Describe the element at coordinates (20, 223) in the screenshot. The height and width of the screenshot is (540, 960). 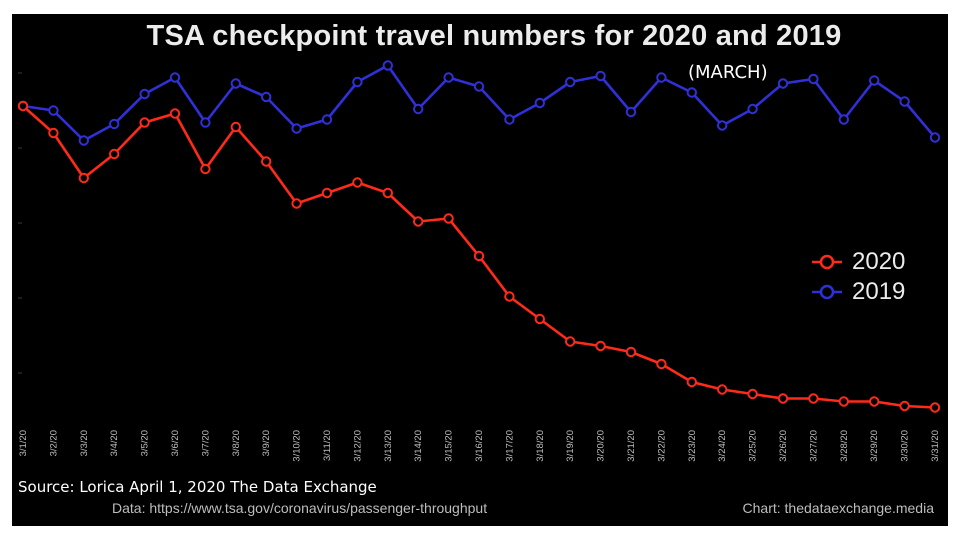
I see `y-axis-ticks` at that location.